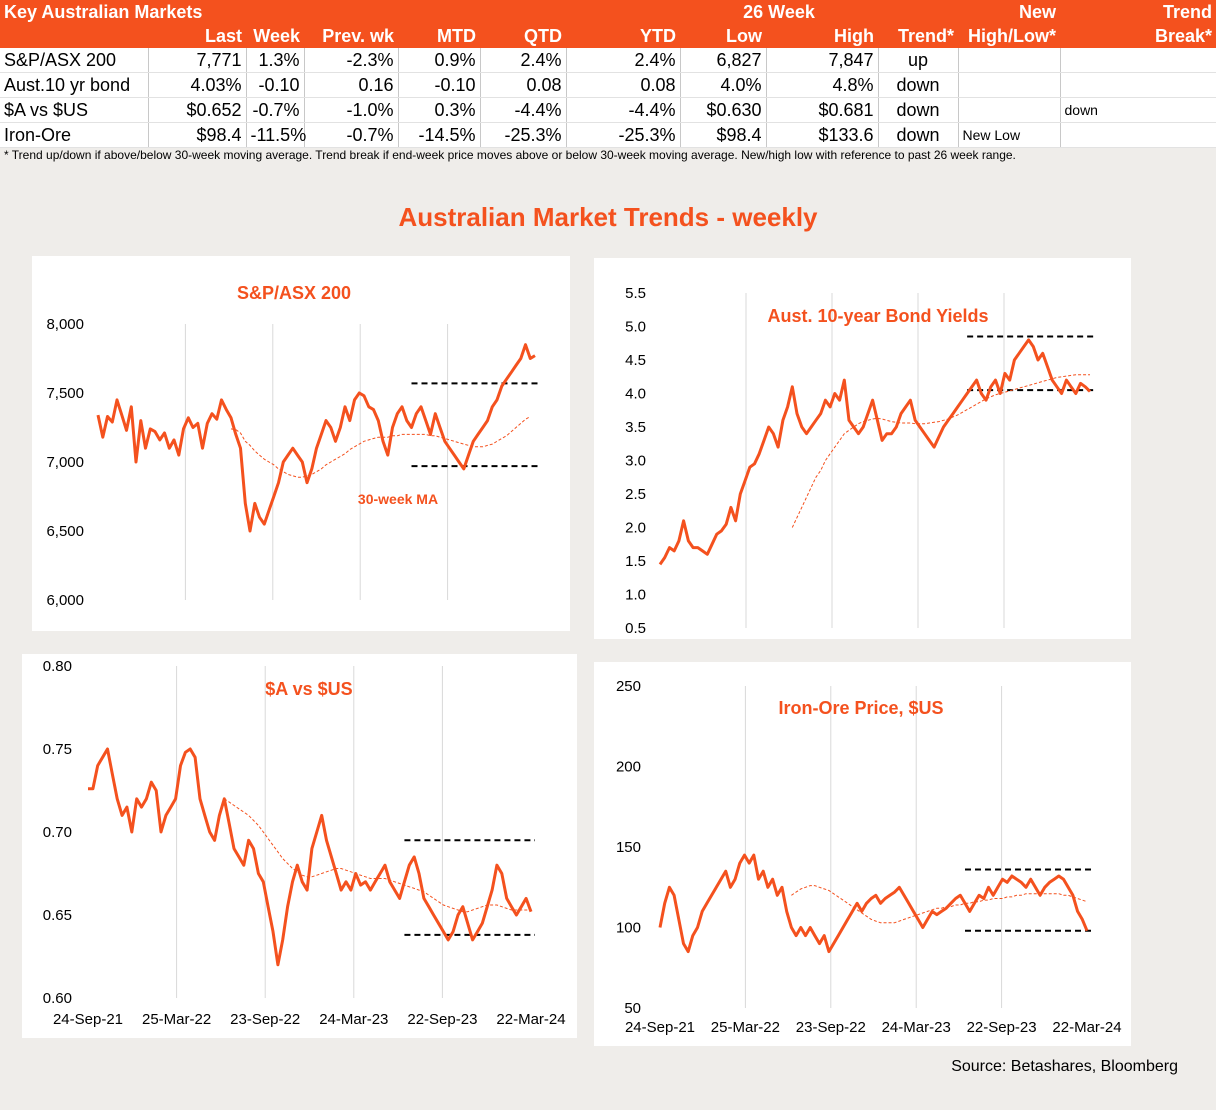 The image size is (1216, 1110). I want to click on table-title: Key Australian Markets, so click(101, 12).